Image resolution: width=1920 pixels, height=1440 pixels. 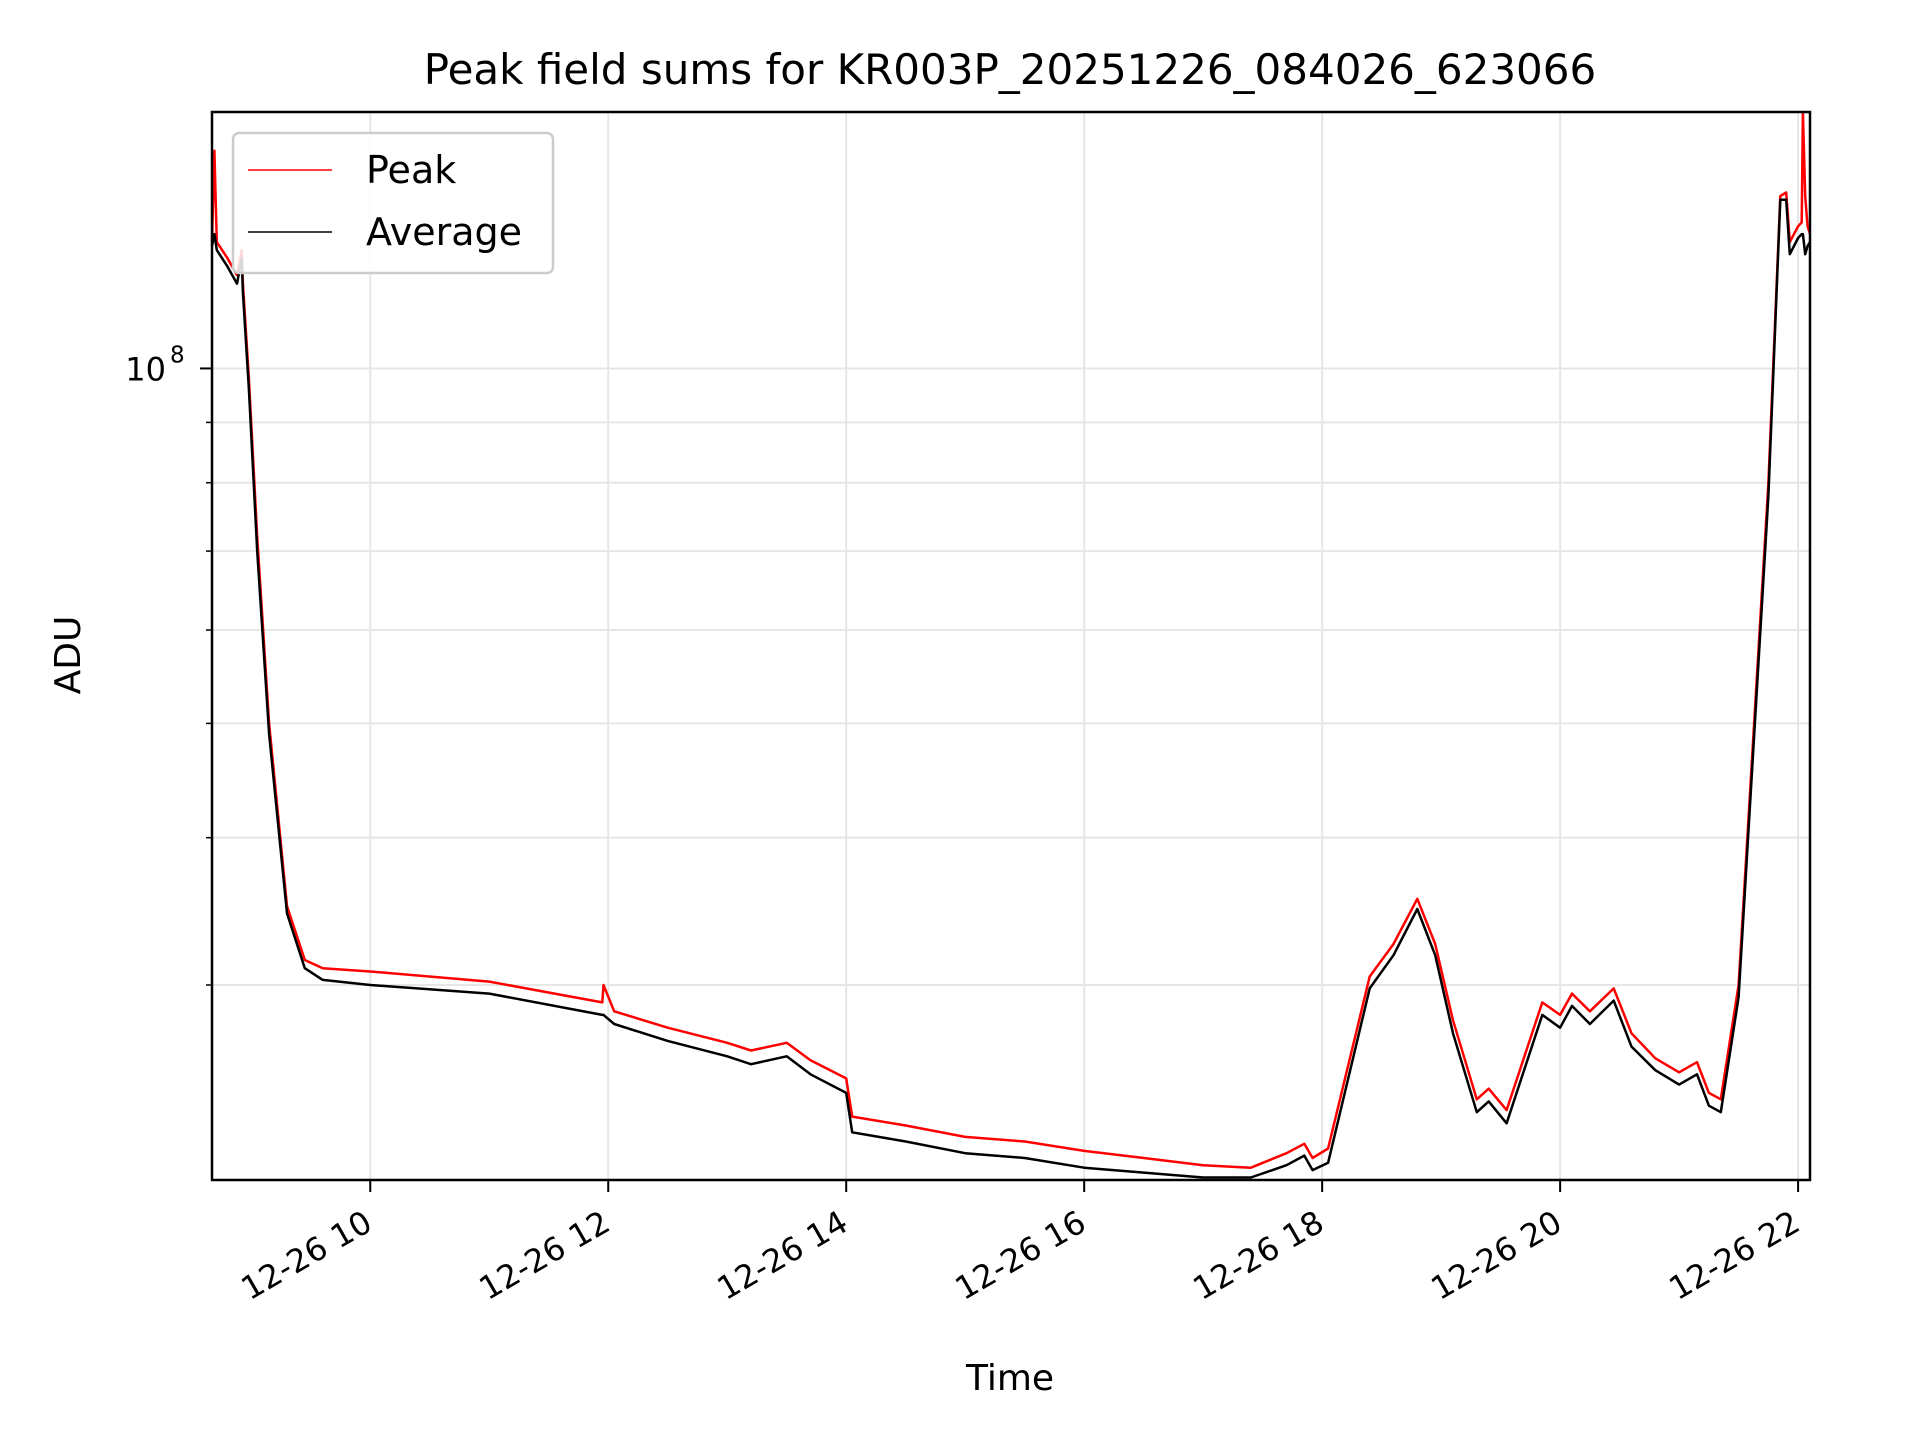 What do you see at coordinates (307, 1255) in the screenshot?
I see `x-tick-label: 12-26 10` at bounding box center [307, 1255].